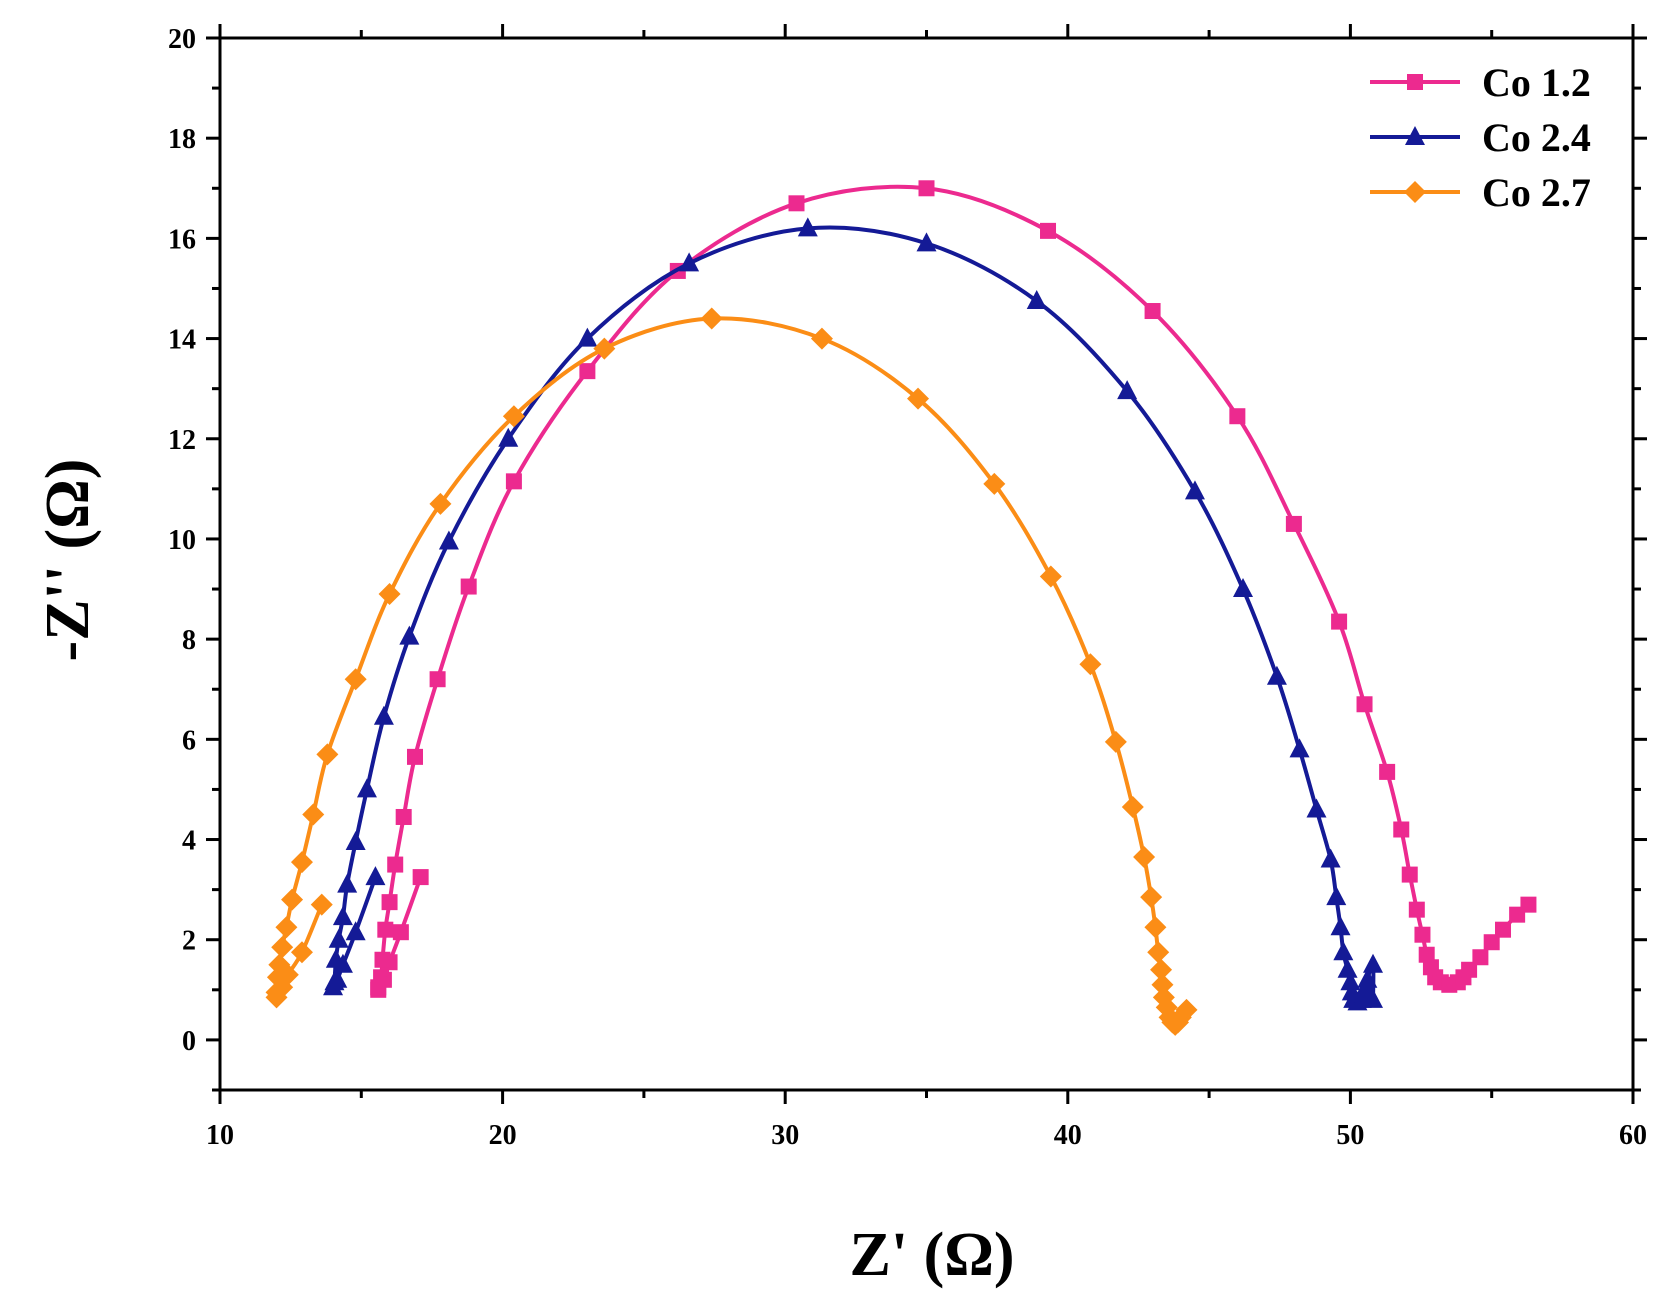 Image resolution: width=1670 pixels, height=1304 pixels. What do you see at coordinates (503, 1135) in the screenshot?
I see `x-tick-label: 20` at bounding box center [503, 1135].